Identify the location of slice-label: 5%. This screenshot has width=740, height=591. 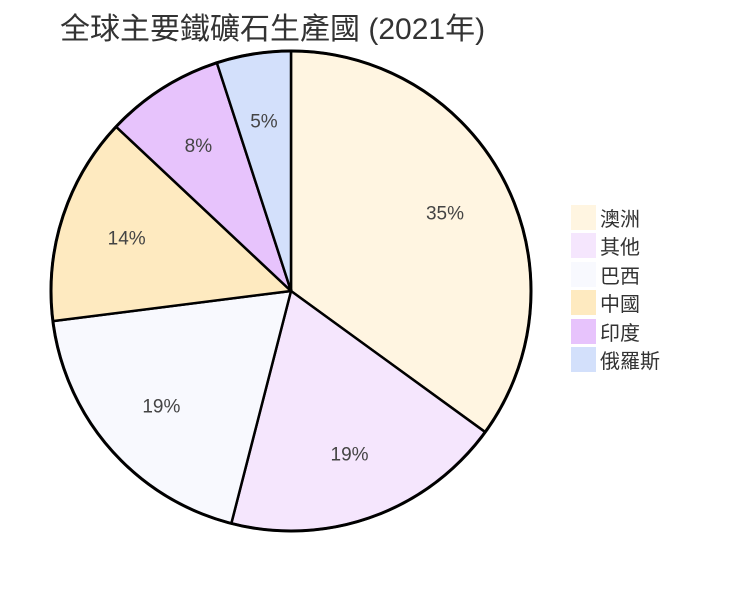
(264, 121).